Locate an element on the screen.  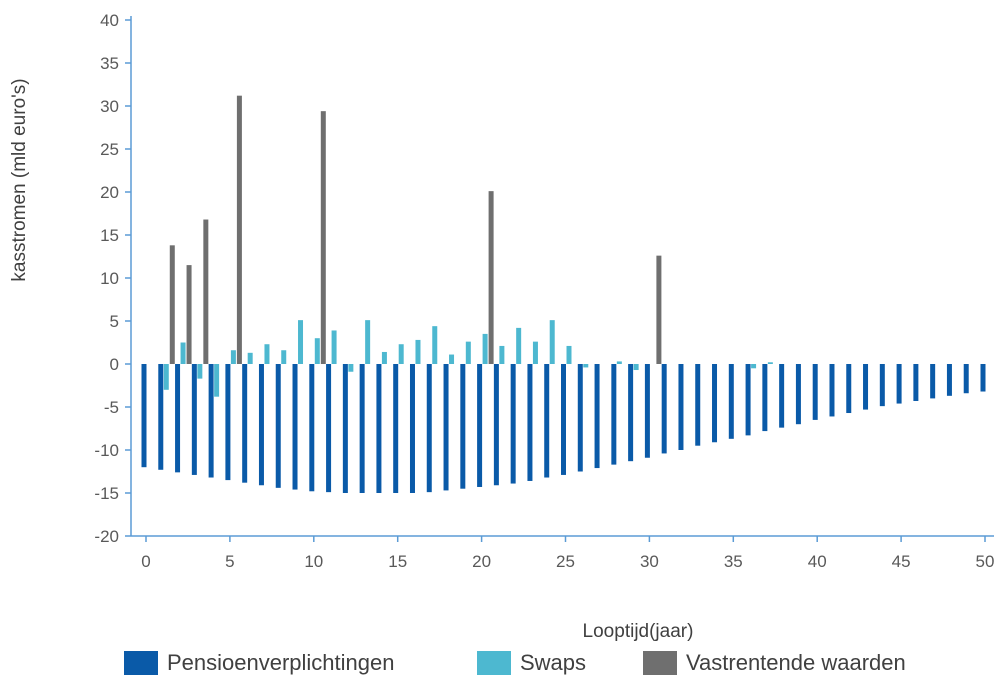
x-tick-label: 40 is located at coordinates (817, 561).